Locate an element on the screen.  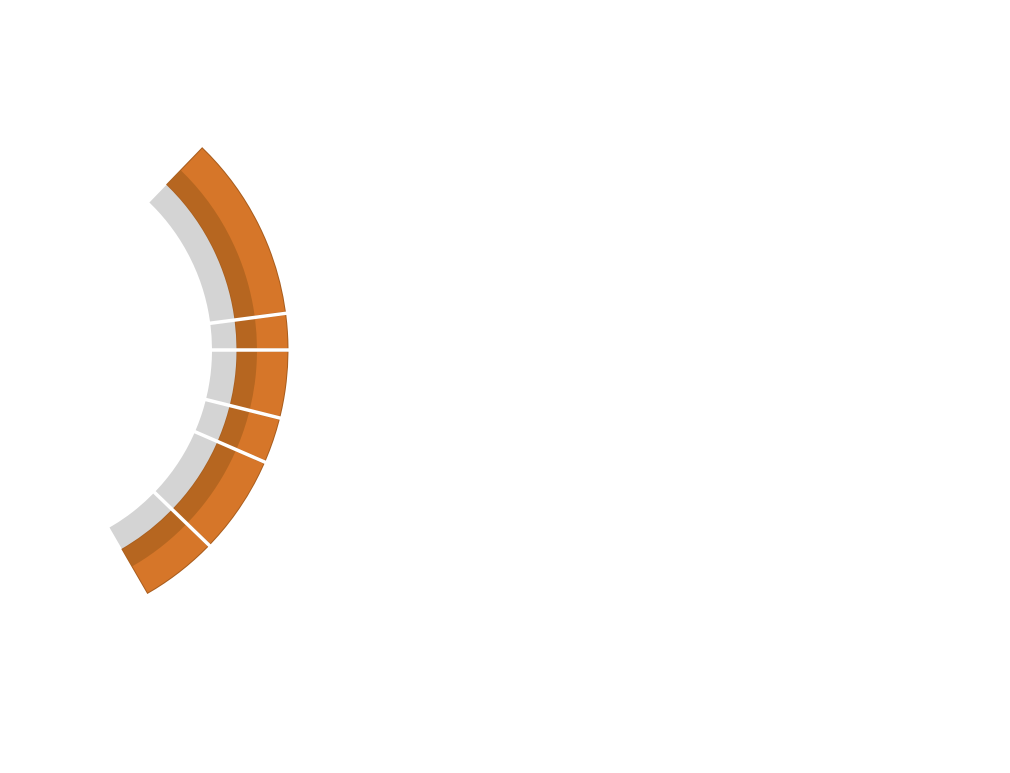
orange-segment-layer is located at coordinates (206, 371).